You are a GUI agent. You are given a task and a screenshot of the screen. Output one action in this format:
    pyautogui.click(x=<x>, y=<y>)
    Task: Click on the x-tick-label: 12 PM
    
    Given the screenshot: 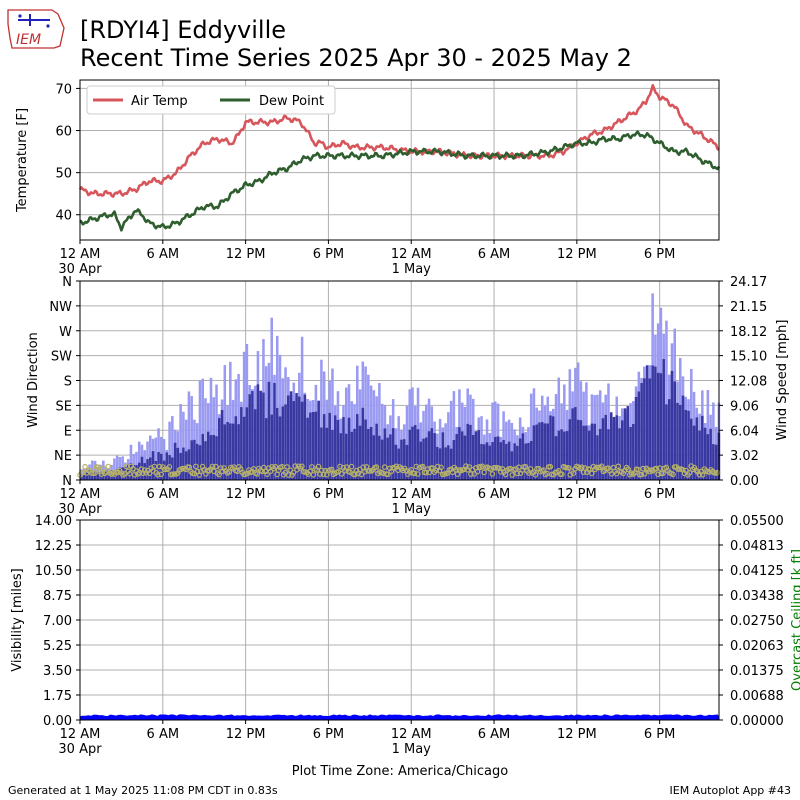 What is the action you would take?
    pyautogui.click(x=246, y=734)
    